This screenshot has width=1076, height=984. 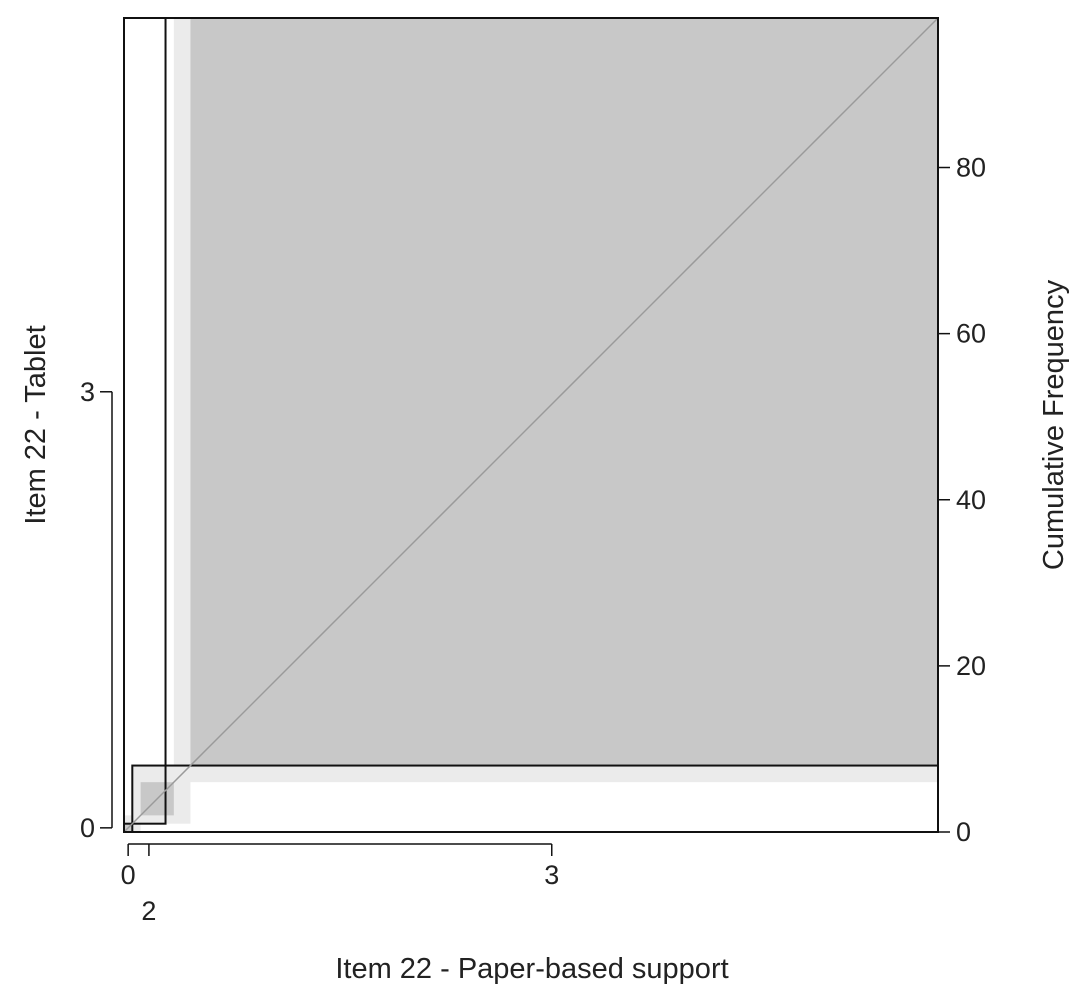 What do you see at coordinates (148, 911) in the screenshot?
I see `x-tick-label-2: 2` at bounding box center [148, 911].